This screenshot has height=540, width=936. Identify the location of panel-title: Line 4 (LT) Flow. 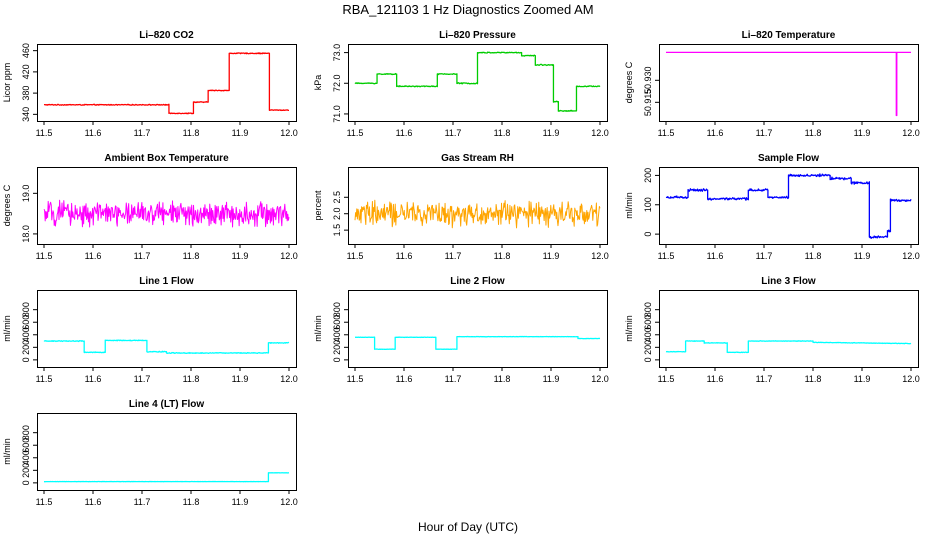
(167, 404).